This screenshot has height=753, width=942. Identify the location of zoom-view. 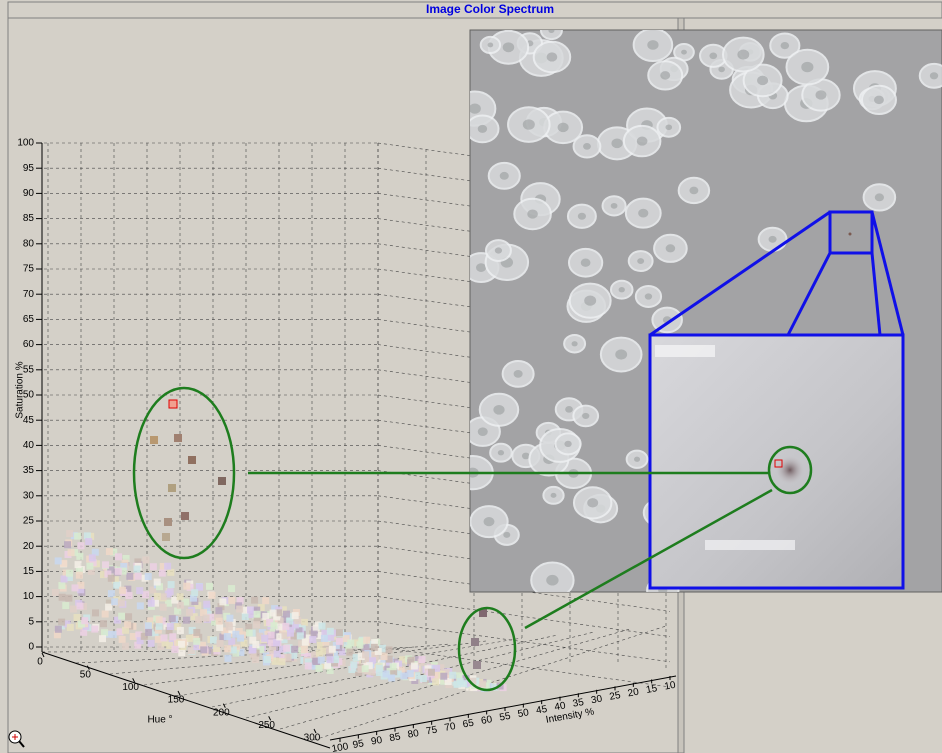
(776, 461).